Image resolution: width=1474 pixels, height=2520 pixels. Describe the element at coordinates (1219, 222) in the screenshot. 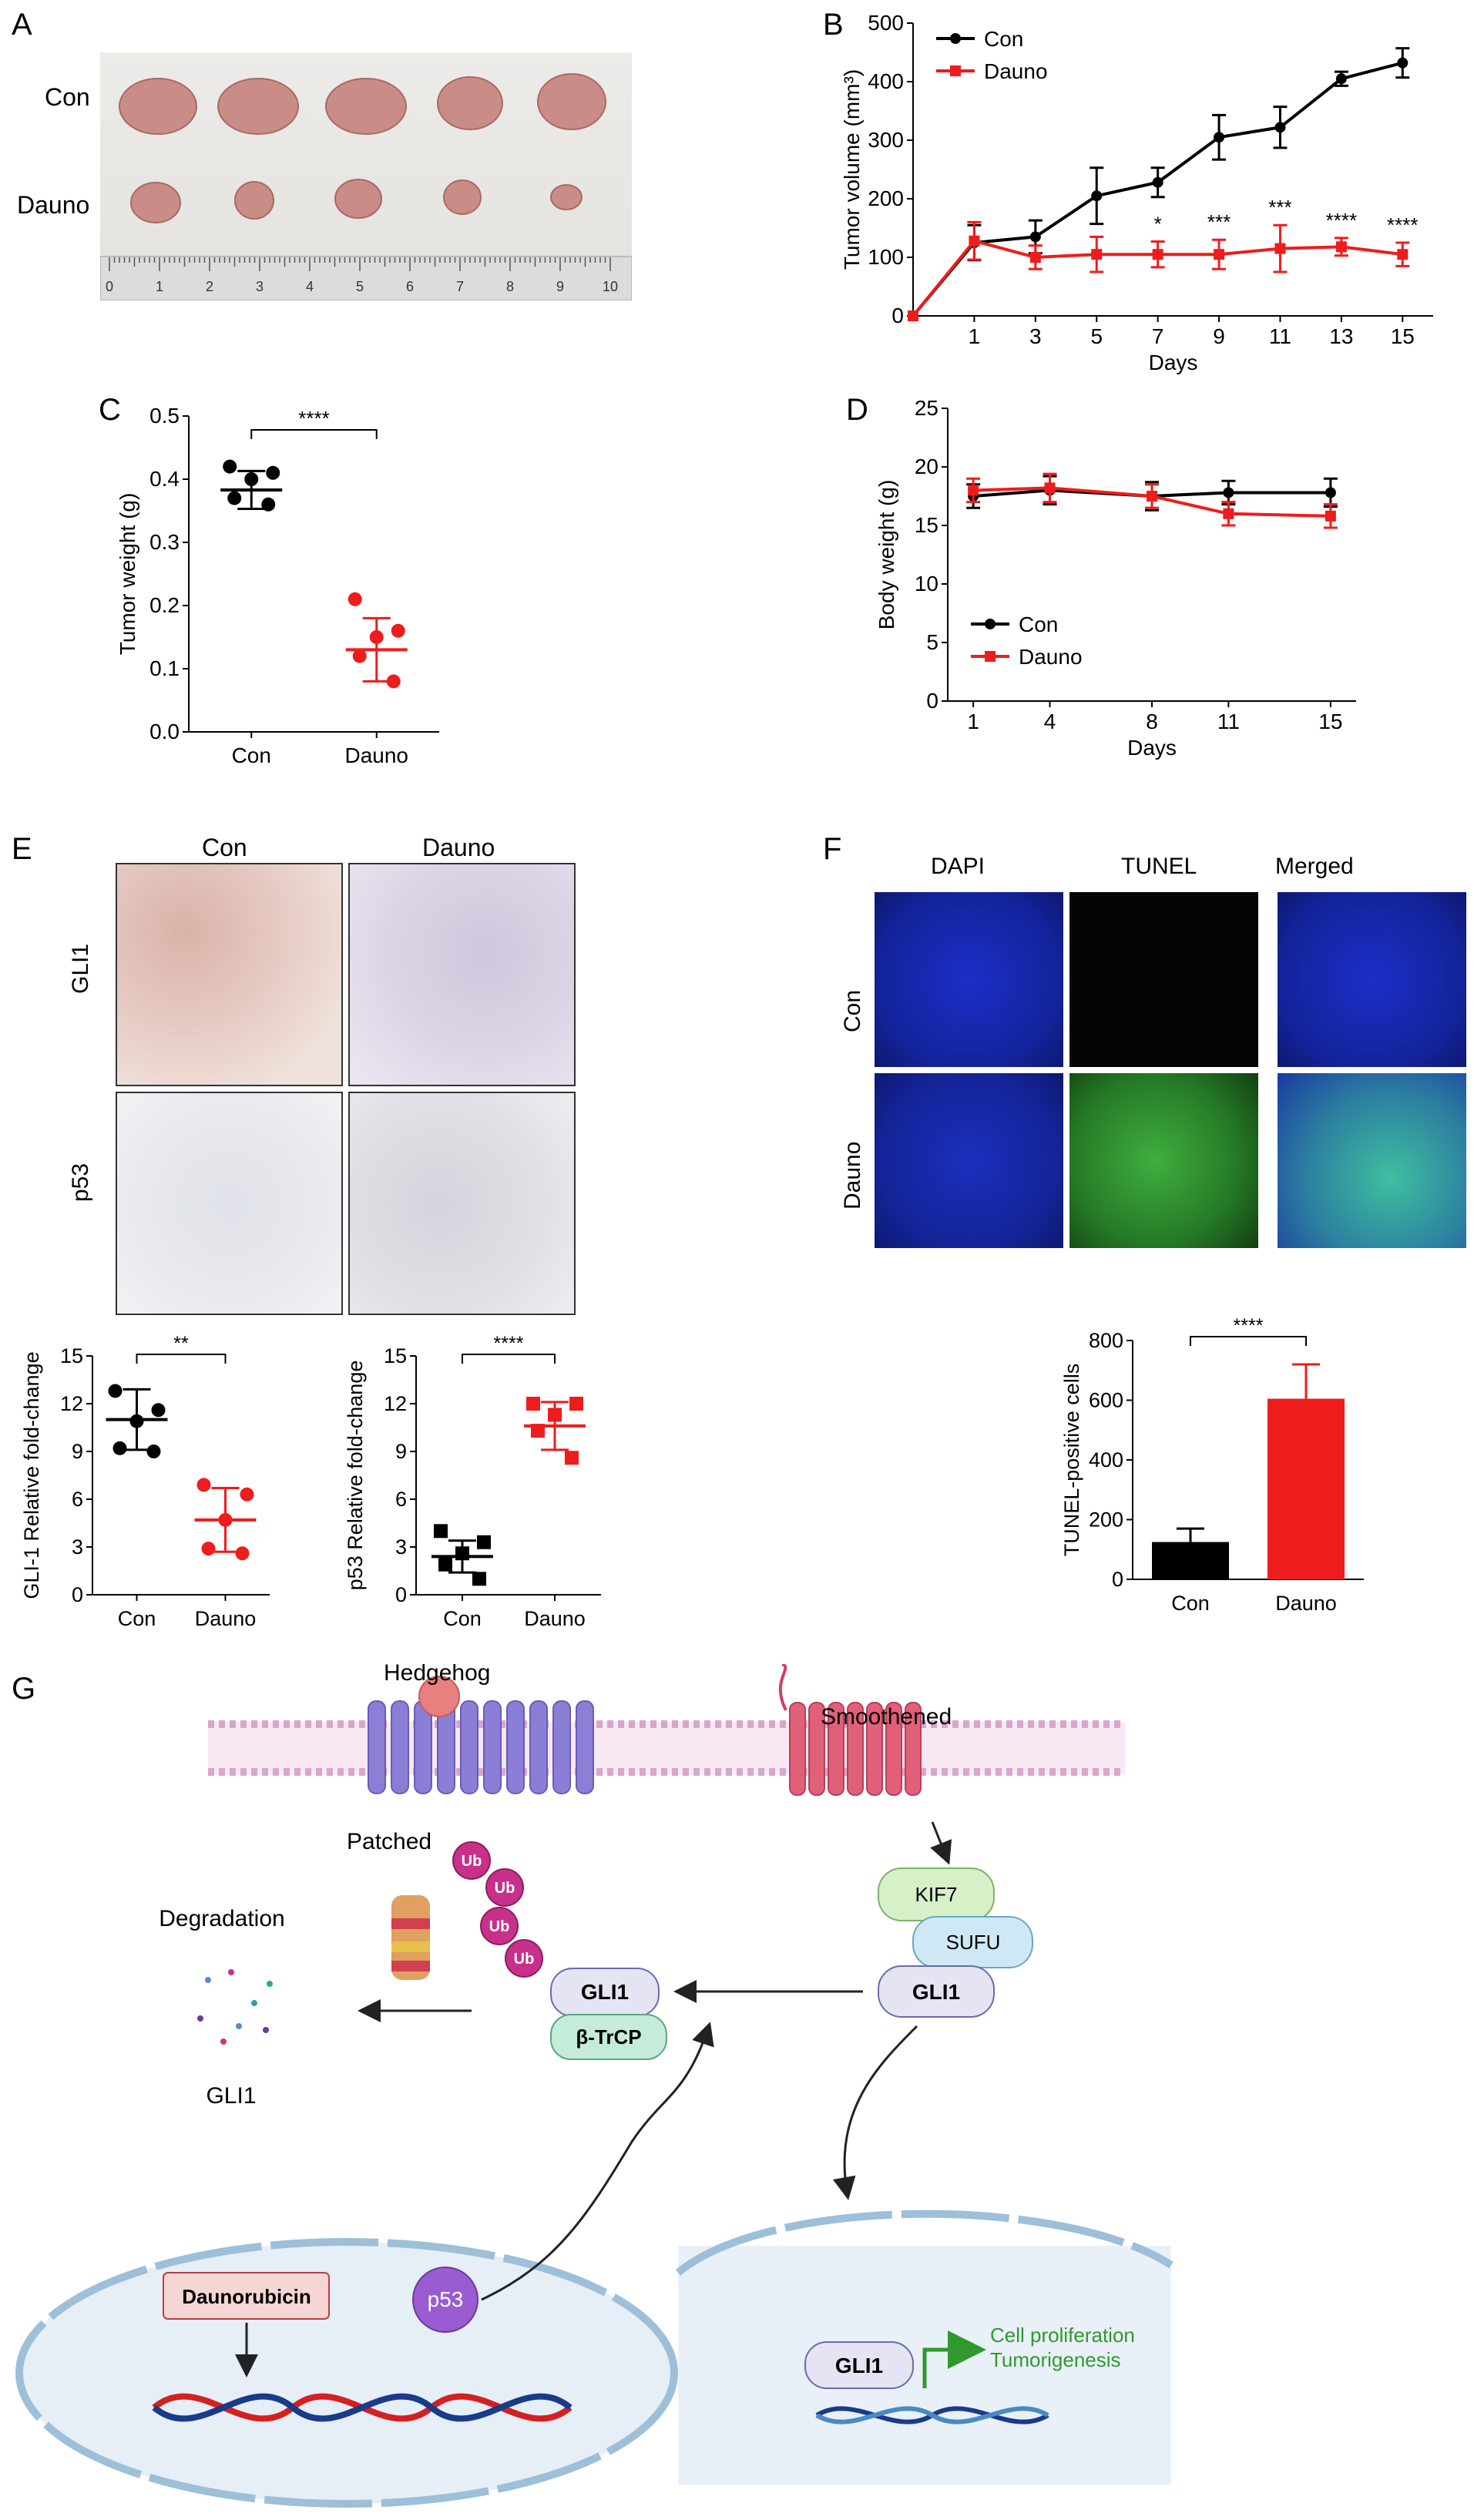

I see `significance-mark: ***` at that location.